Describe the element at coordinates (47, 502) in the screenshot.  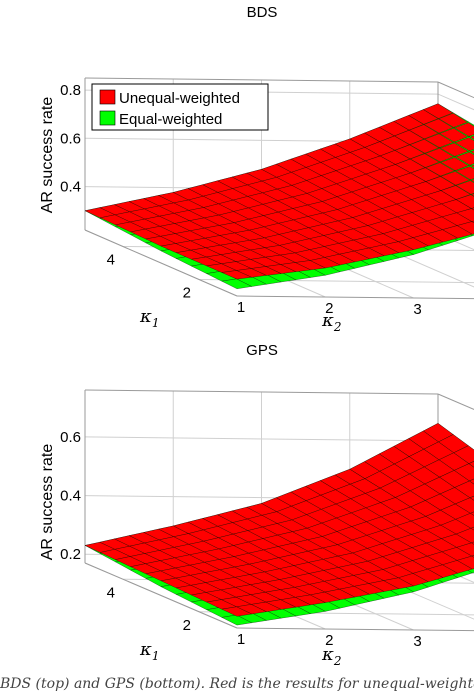
I see `gps-z-axis-label: AR success rate` at that location.